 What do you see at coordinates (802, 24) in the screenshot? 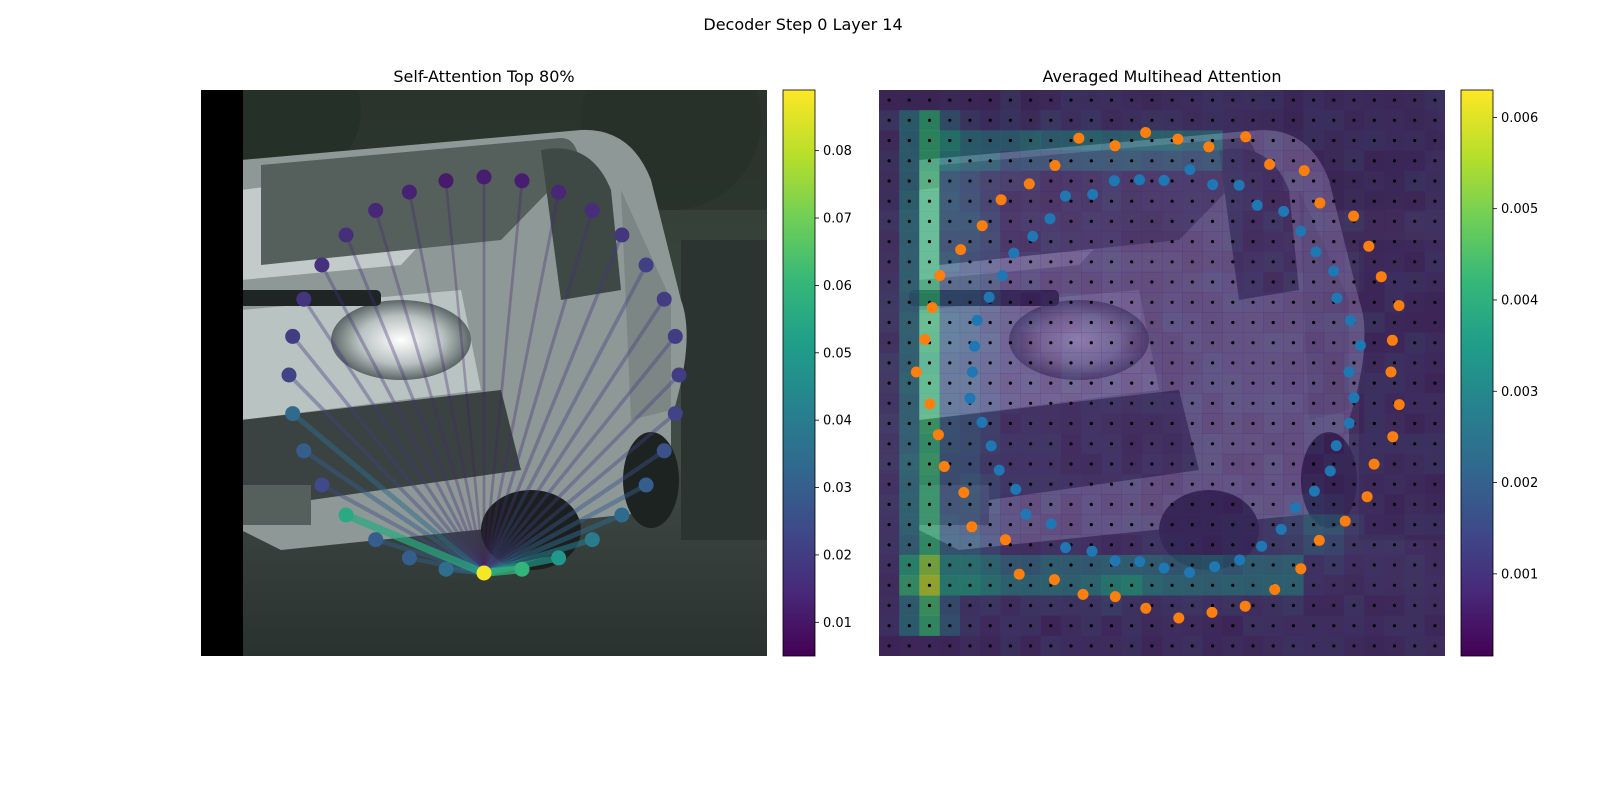
I see `figure-title: Decoder Step 0 Layer 14` at bounding box center [802, 24].